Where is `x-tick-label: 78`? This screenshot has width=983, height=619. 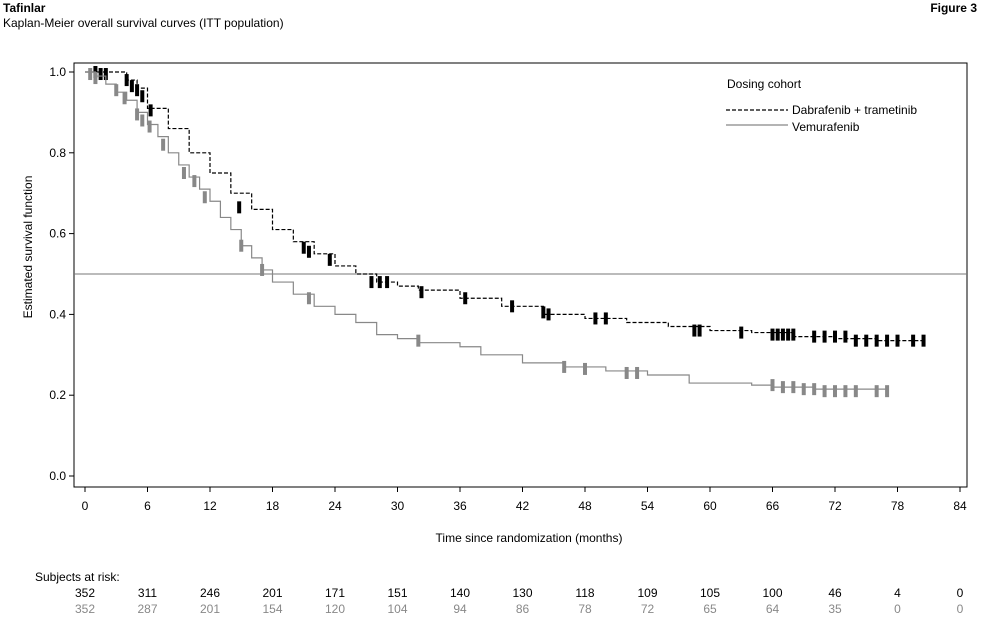 x-tick-label: 78 is located at coordinates (898, 506).